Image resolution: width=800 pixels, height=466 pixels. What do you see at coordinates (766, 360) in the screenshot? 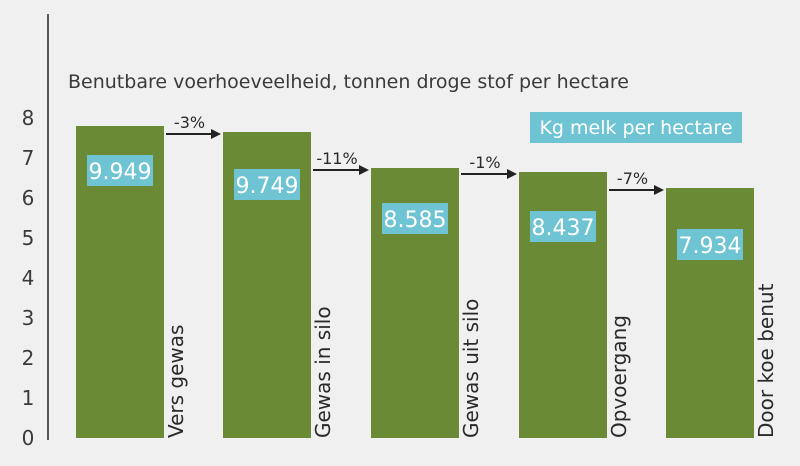
I see `category-label: Door koe benut` at bounding box center [766, 360].